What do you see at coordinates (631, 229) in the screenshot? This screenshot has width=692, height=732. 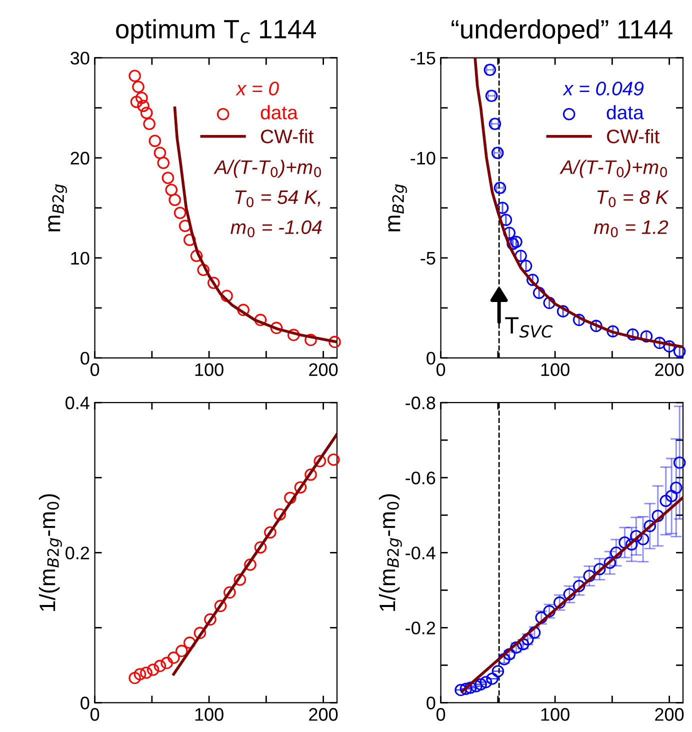 I see `annotation: m$_{0}$ = 1.2` at bounding box center [631, 229].